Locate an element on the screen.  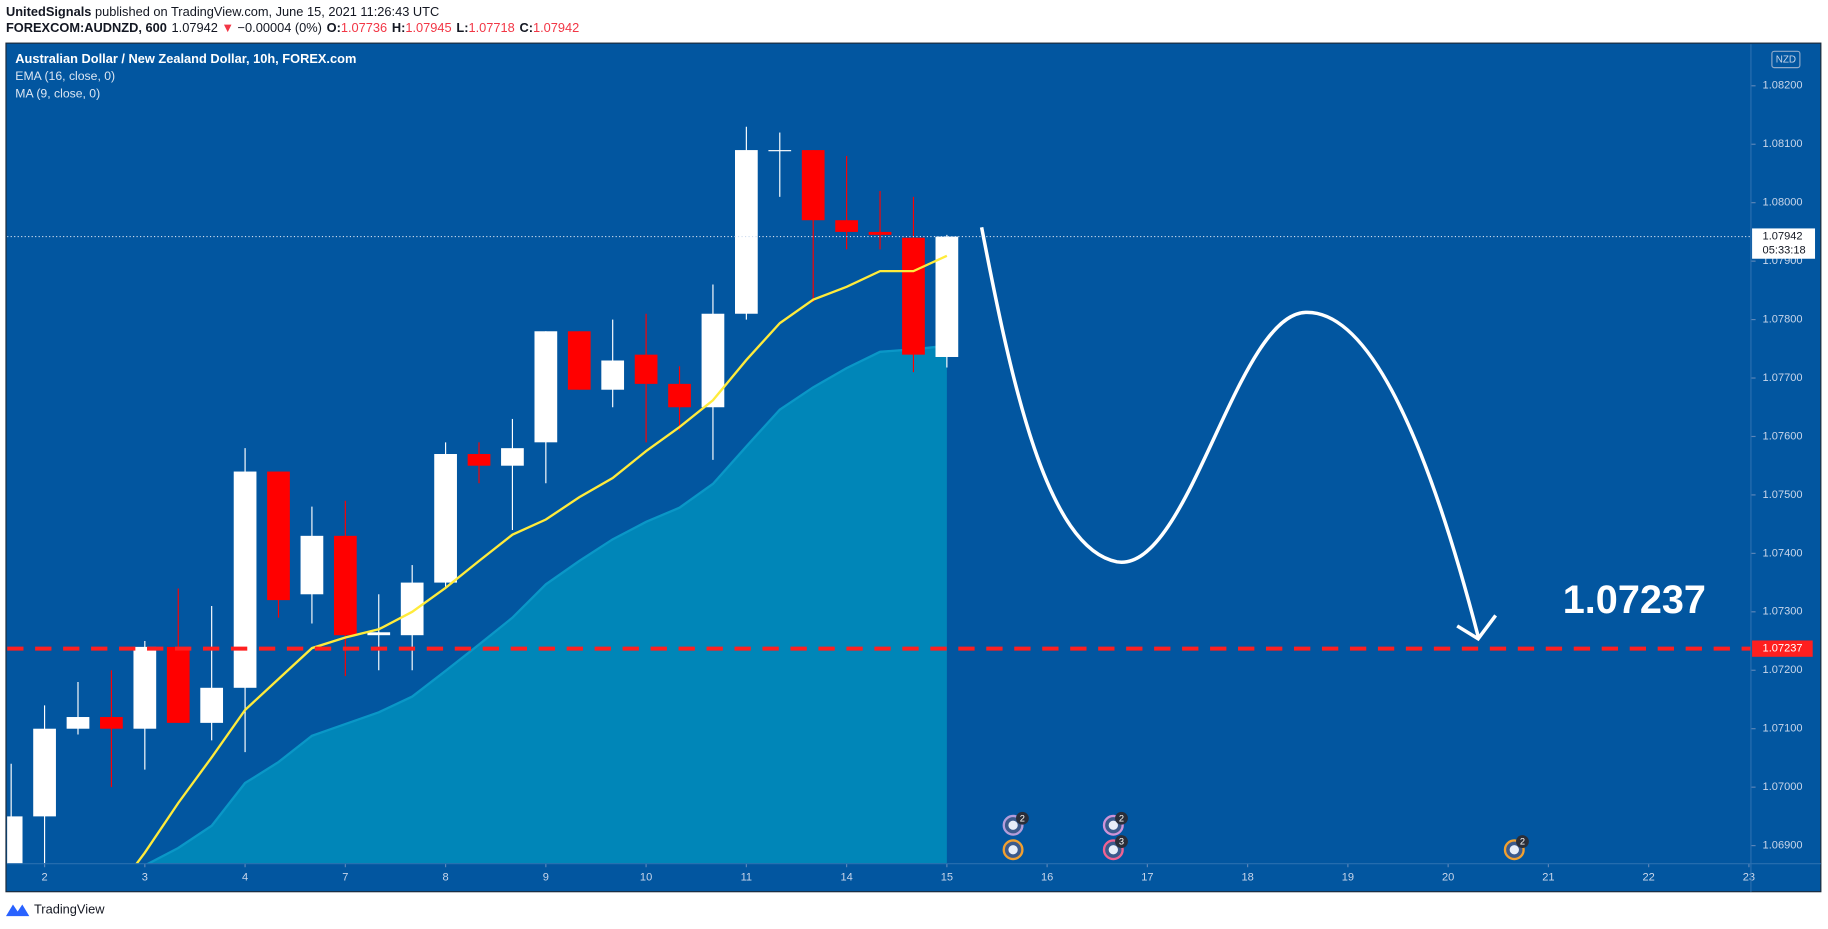
y-tick-label: 1.08000 is located at coordinates (1783, 203).